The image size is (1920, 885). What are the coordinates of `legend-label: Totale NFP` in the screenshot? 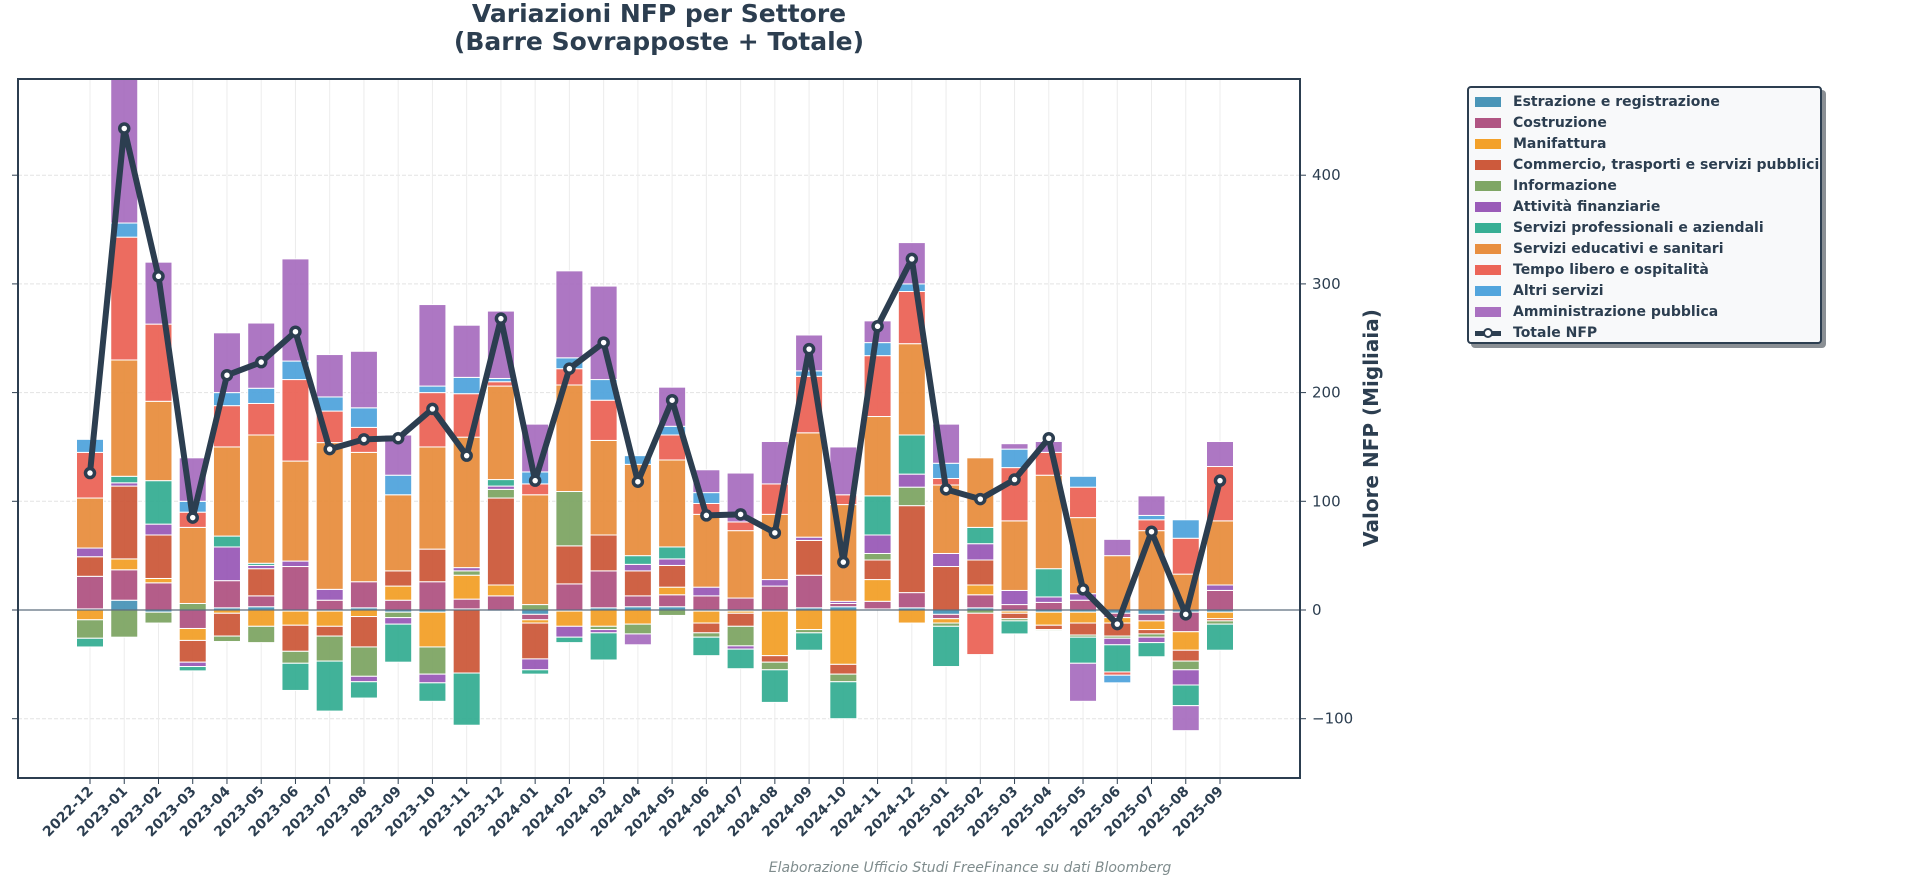 It's located at (1555, 332).